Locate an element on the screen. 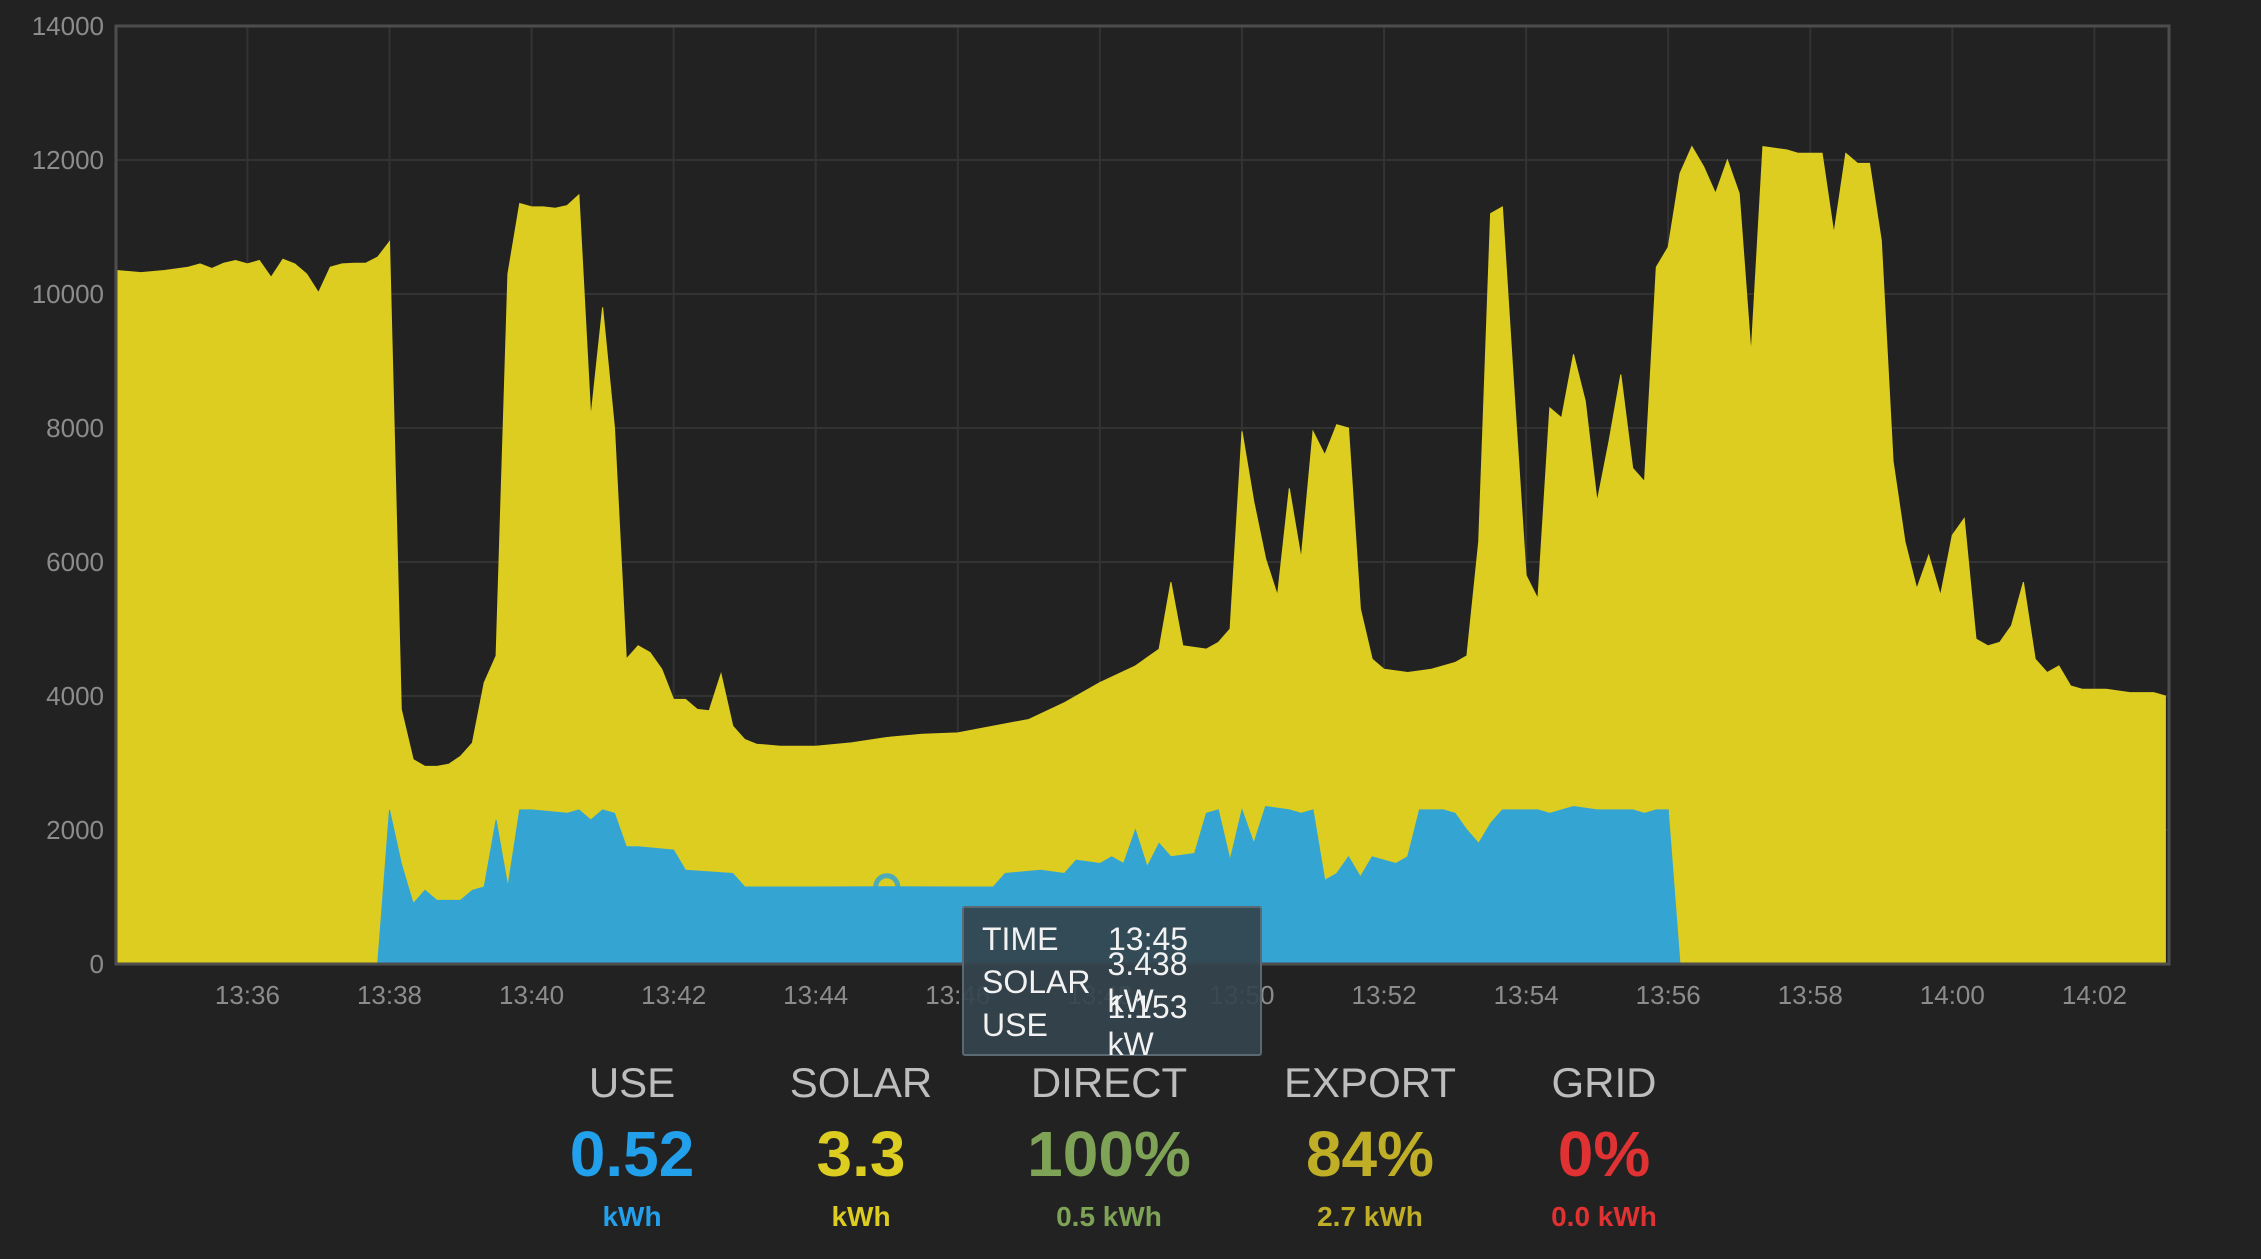 This screenshot has height=1259, width=2261. x-tick-label: 13:56 is located at coordinates (1668, 995).